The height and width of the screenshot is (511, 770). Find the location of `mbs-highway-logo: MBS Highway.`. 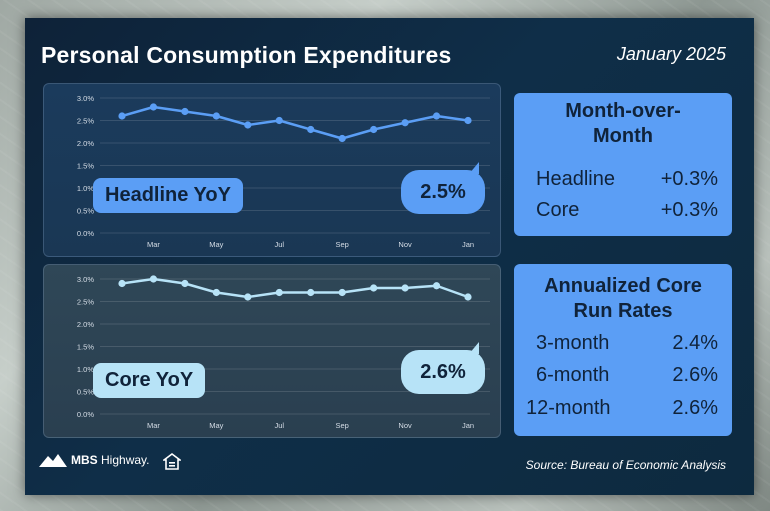

mbs-highway-logo: MBS Highway. is located at coordinates (94, 460).